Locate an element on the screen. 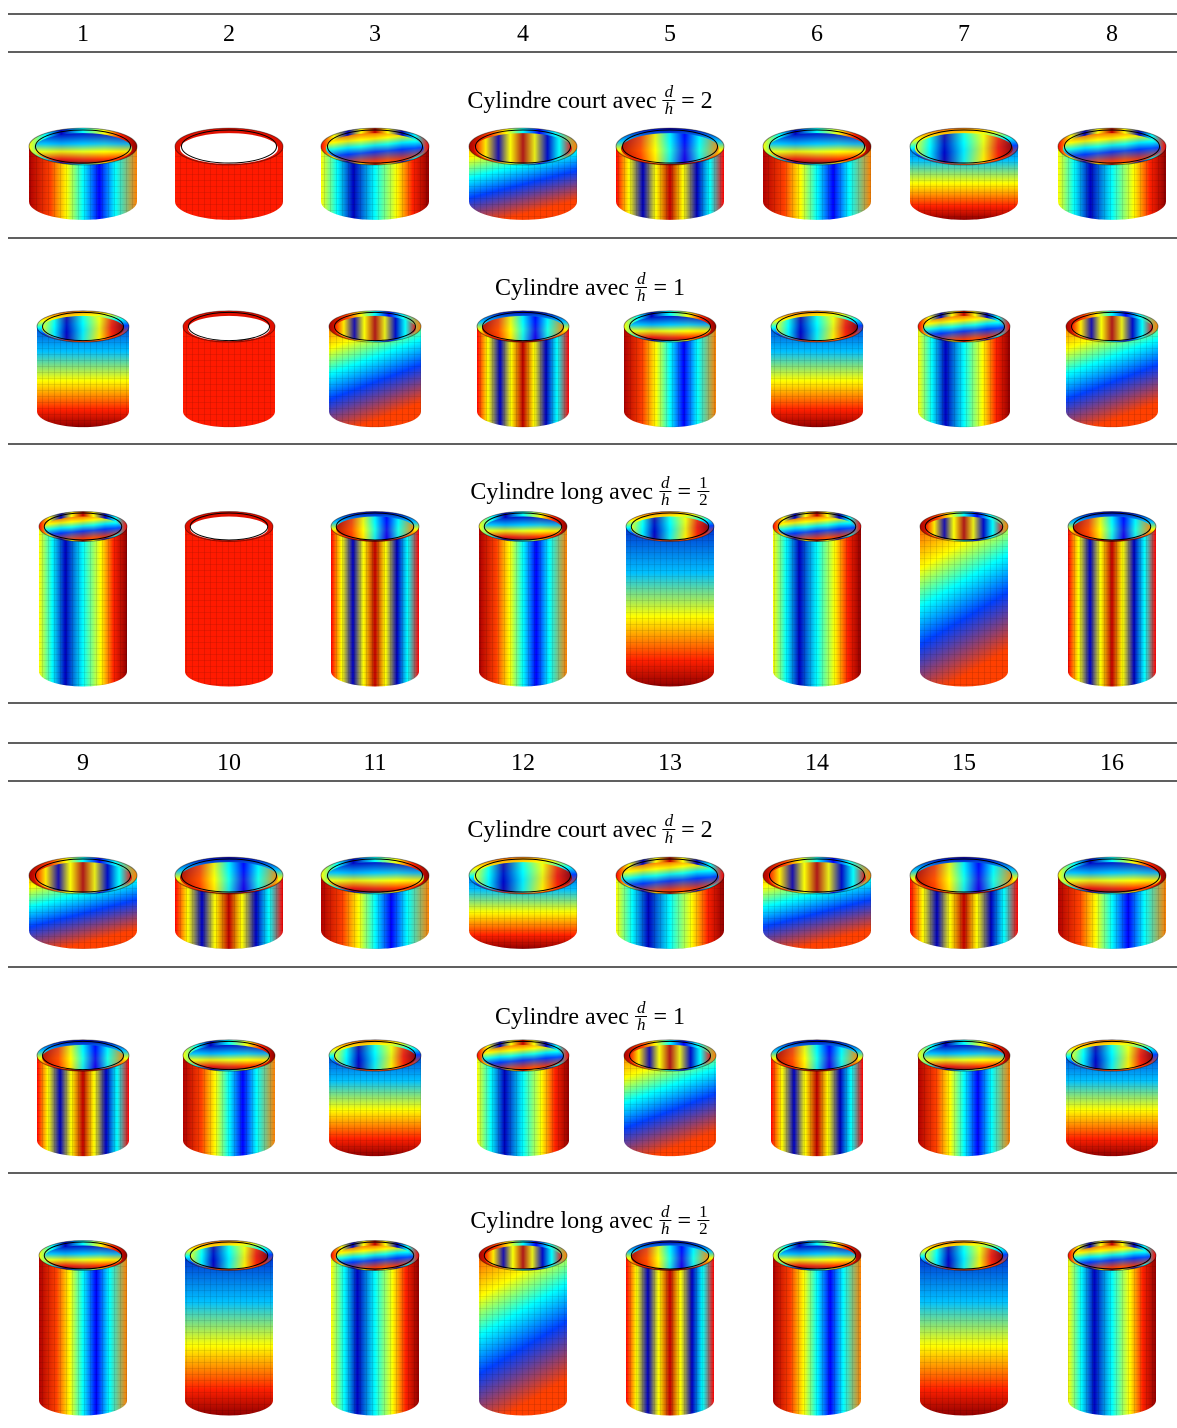 This screenshot has width=1177, height=1428. section-title: Cylindre court avec d h = 2 is located at coordinates (590, 100).